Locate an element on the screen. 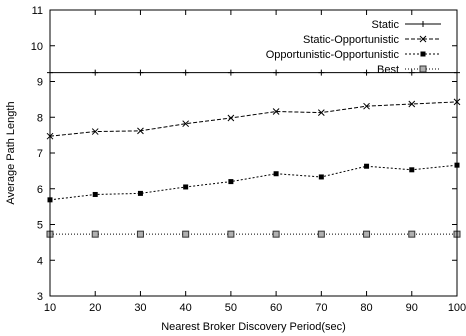  y-tick-label: 8 is located at coordinates (40, 118).